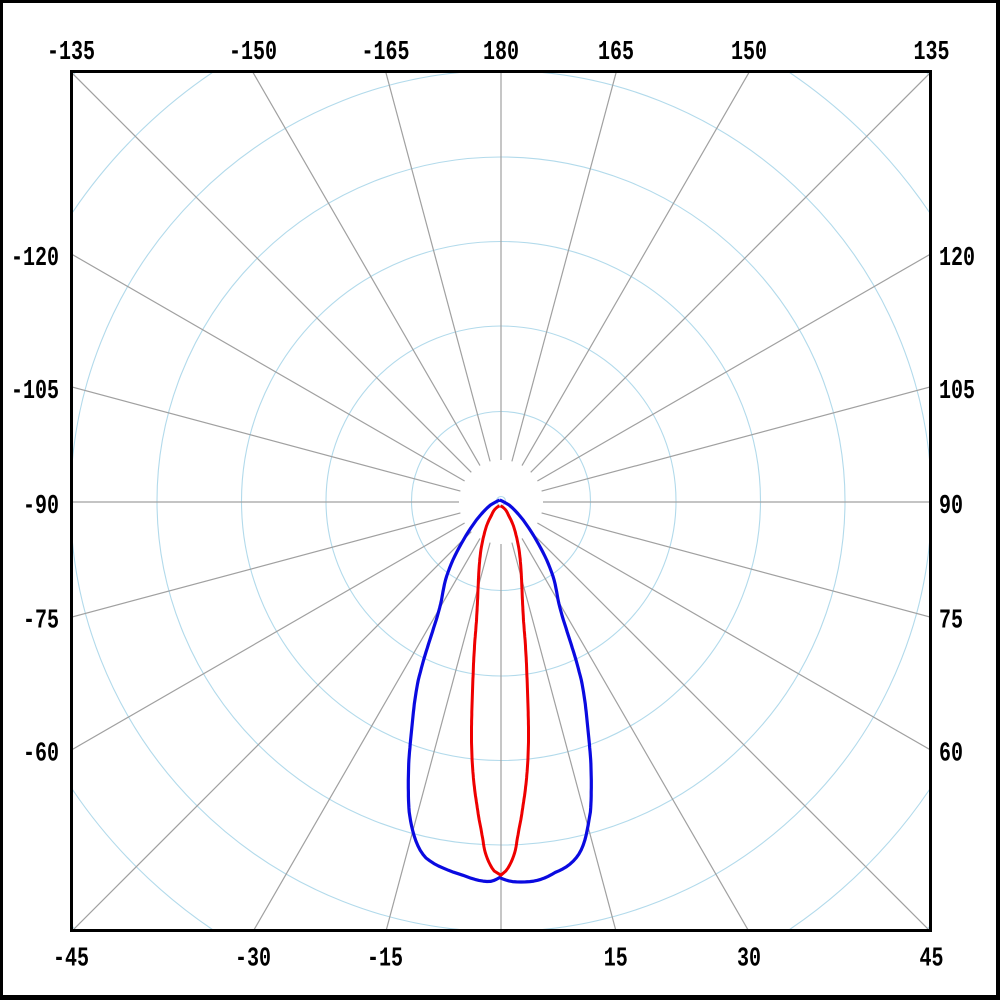  What do you see at coordinates (71, 53) in the screenshot?
I see `svg-text: -135` at bounding box center [71, 53].